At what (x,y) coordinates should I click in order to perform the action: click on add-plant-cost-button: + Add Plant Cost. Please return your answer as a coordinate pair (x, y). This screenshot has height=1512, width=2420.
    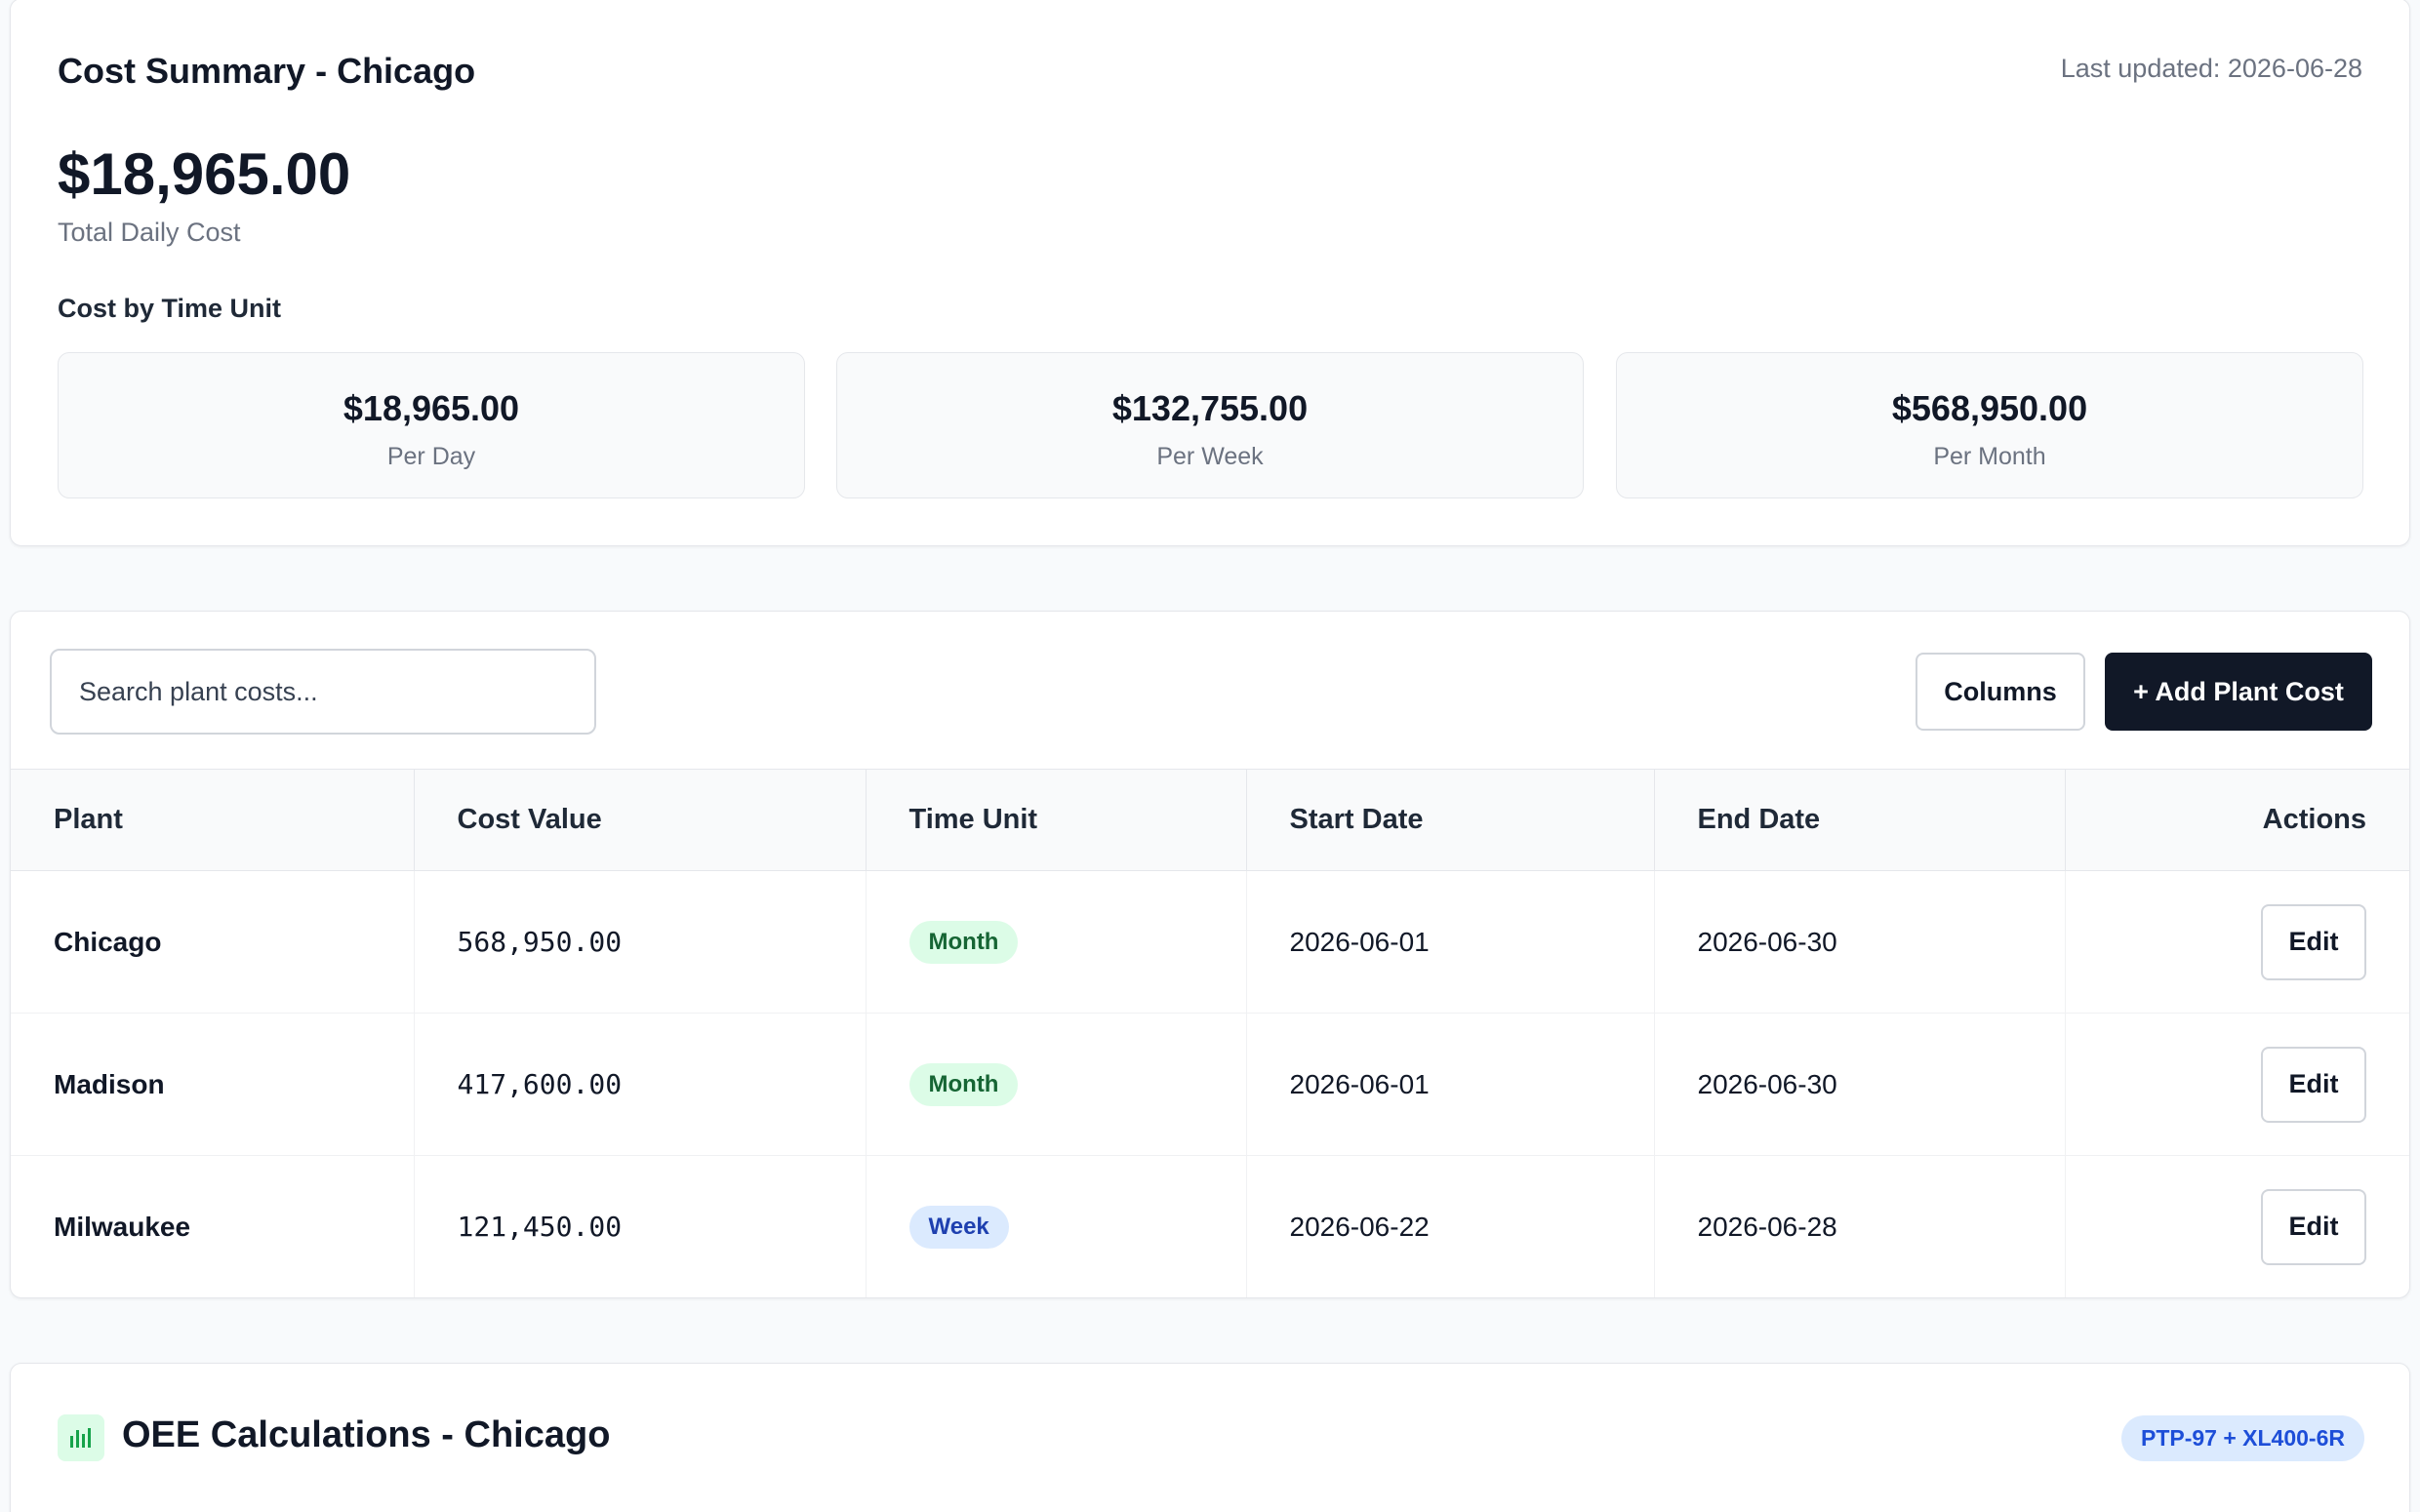
    Looking at the image, I should click on (2238, 692).